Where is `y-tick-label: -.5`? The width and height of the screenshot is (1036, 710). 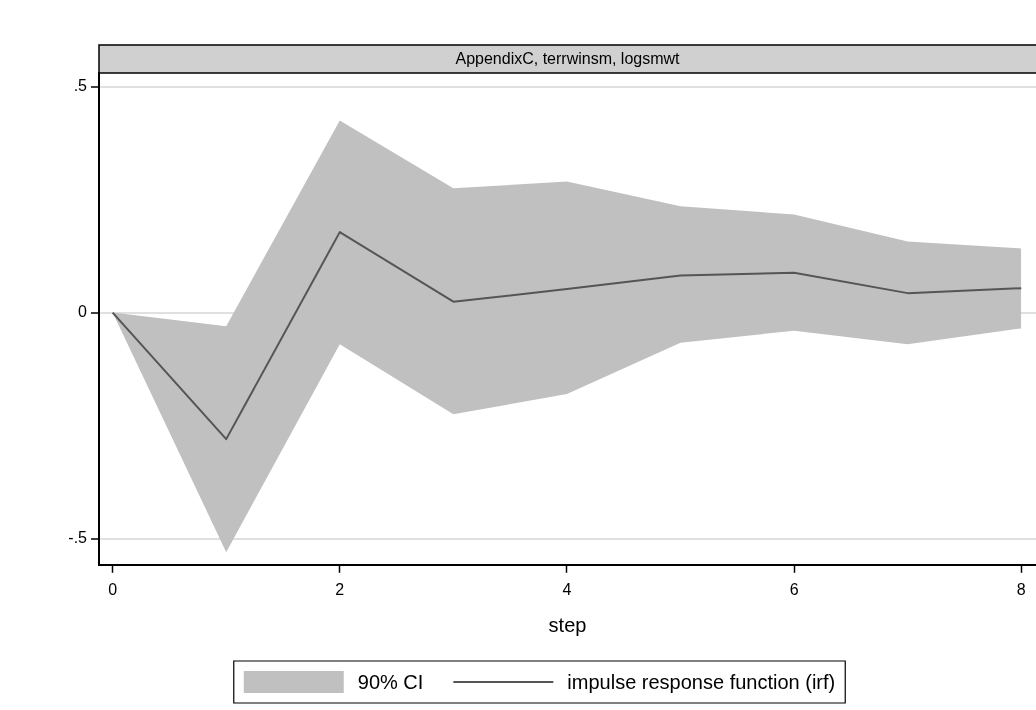 y-tick-label: -.5 is located at coordinates (78, 537).